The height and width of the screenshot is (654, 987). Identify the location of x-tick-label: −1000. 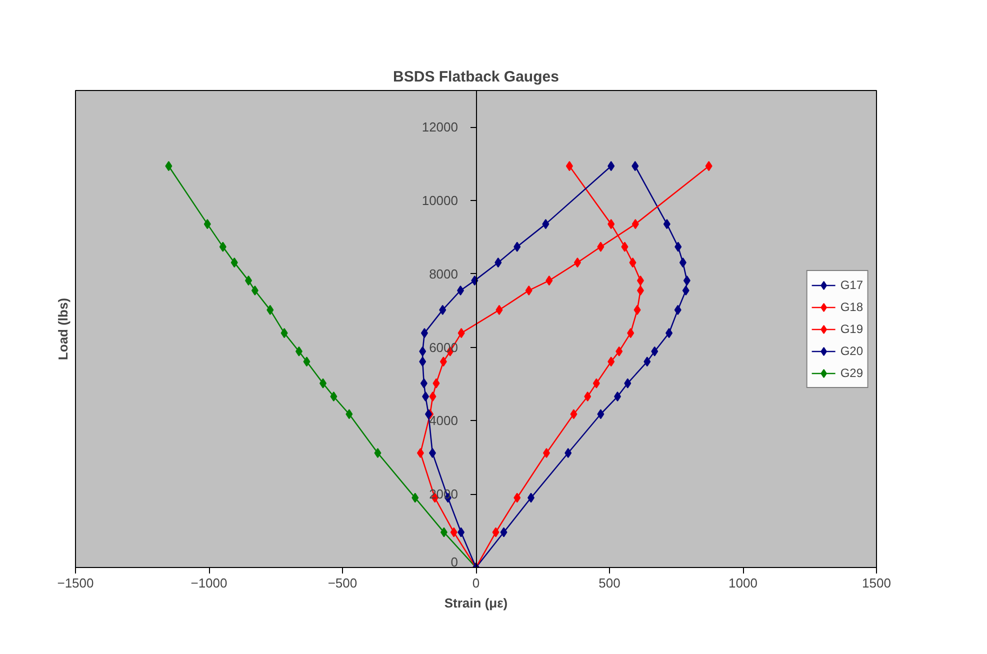
(209, 583).